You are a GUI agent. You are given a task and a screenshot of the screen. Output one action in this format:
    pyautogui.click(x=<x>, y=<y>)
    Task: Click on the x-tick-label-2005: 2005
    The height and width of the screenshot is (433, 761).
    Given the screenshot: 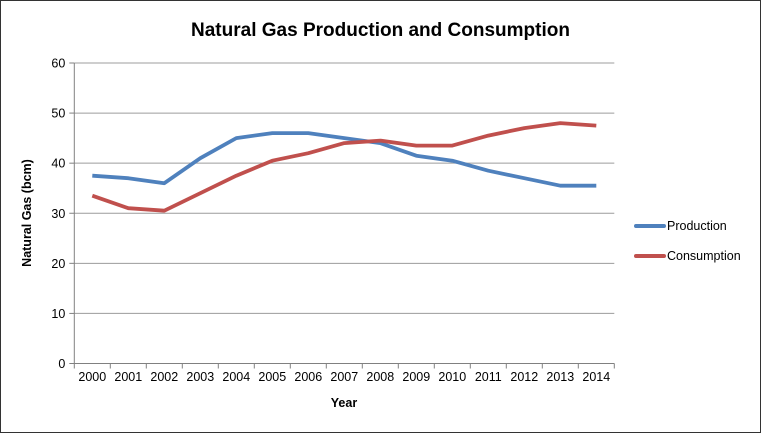 What is the action you would take?
    pyautogui.click(x=272, y=377)
    